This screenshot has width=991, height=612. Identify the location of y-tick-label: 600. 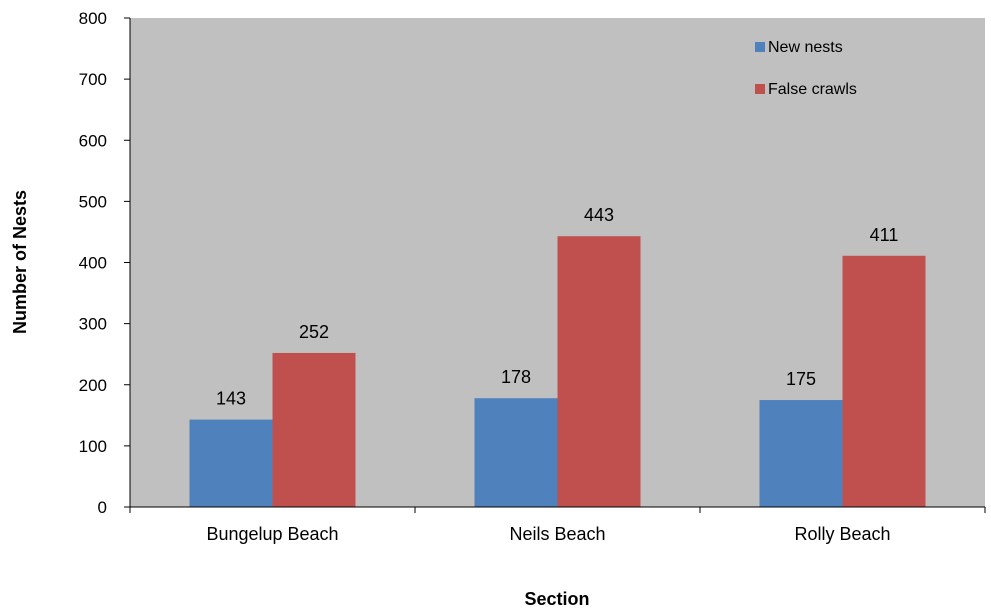
(93, 140).